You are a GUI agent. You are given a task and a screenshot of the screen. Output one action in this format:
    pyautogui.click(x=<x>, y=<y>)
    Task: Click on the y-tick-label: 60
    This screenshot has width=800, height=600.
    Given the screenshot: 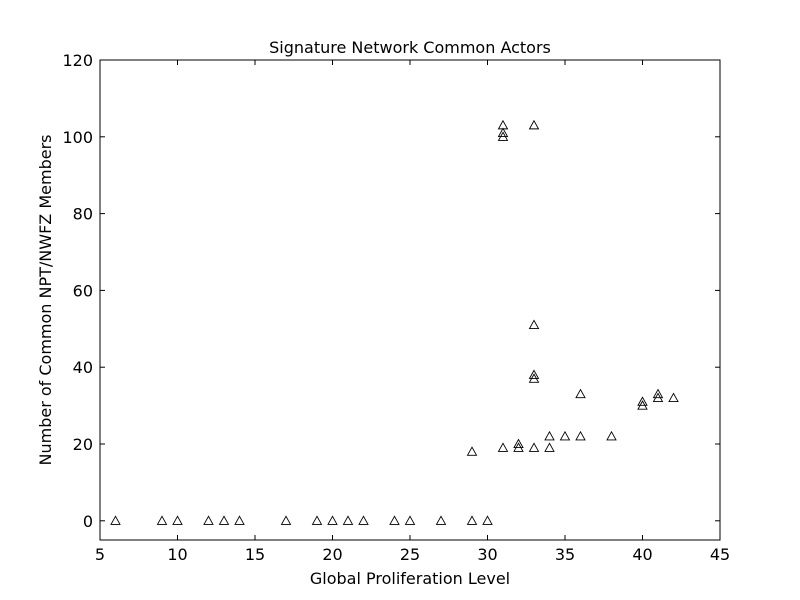 What is the action you would take?
    pyautogui.click(x=83, y=290)
    